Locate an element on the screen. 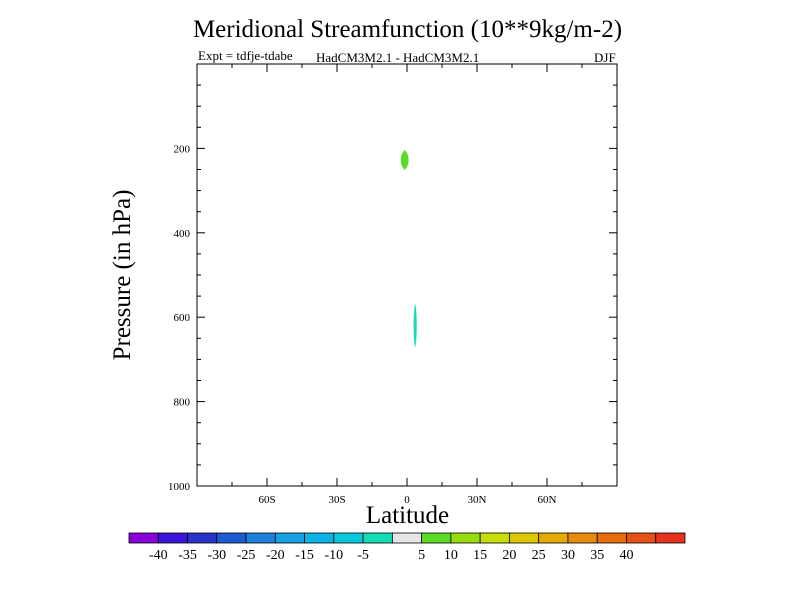  colorbar-label: -25 is located at coordinates (246, 555).